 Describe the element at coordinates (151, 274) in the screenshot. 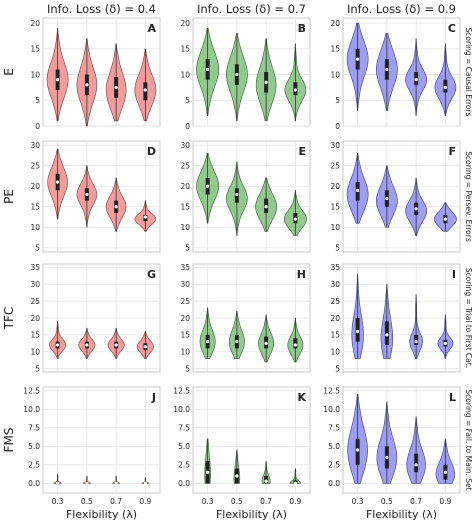

I see `panel-letter: G` at that location.